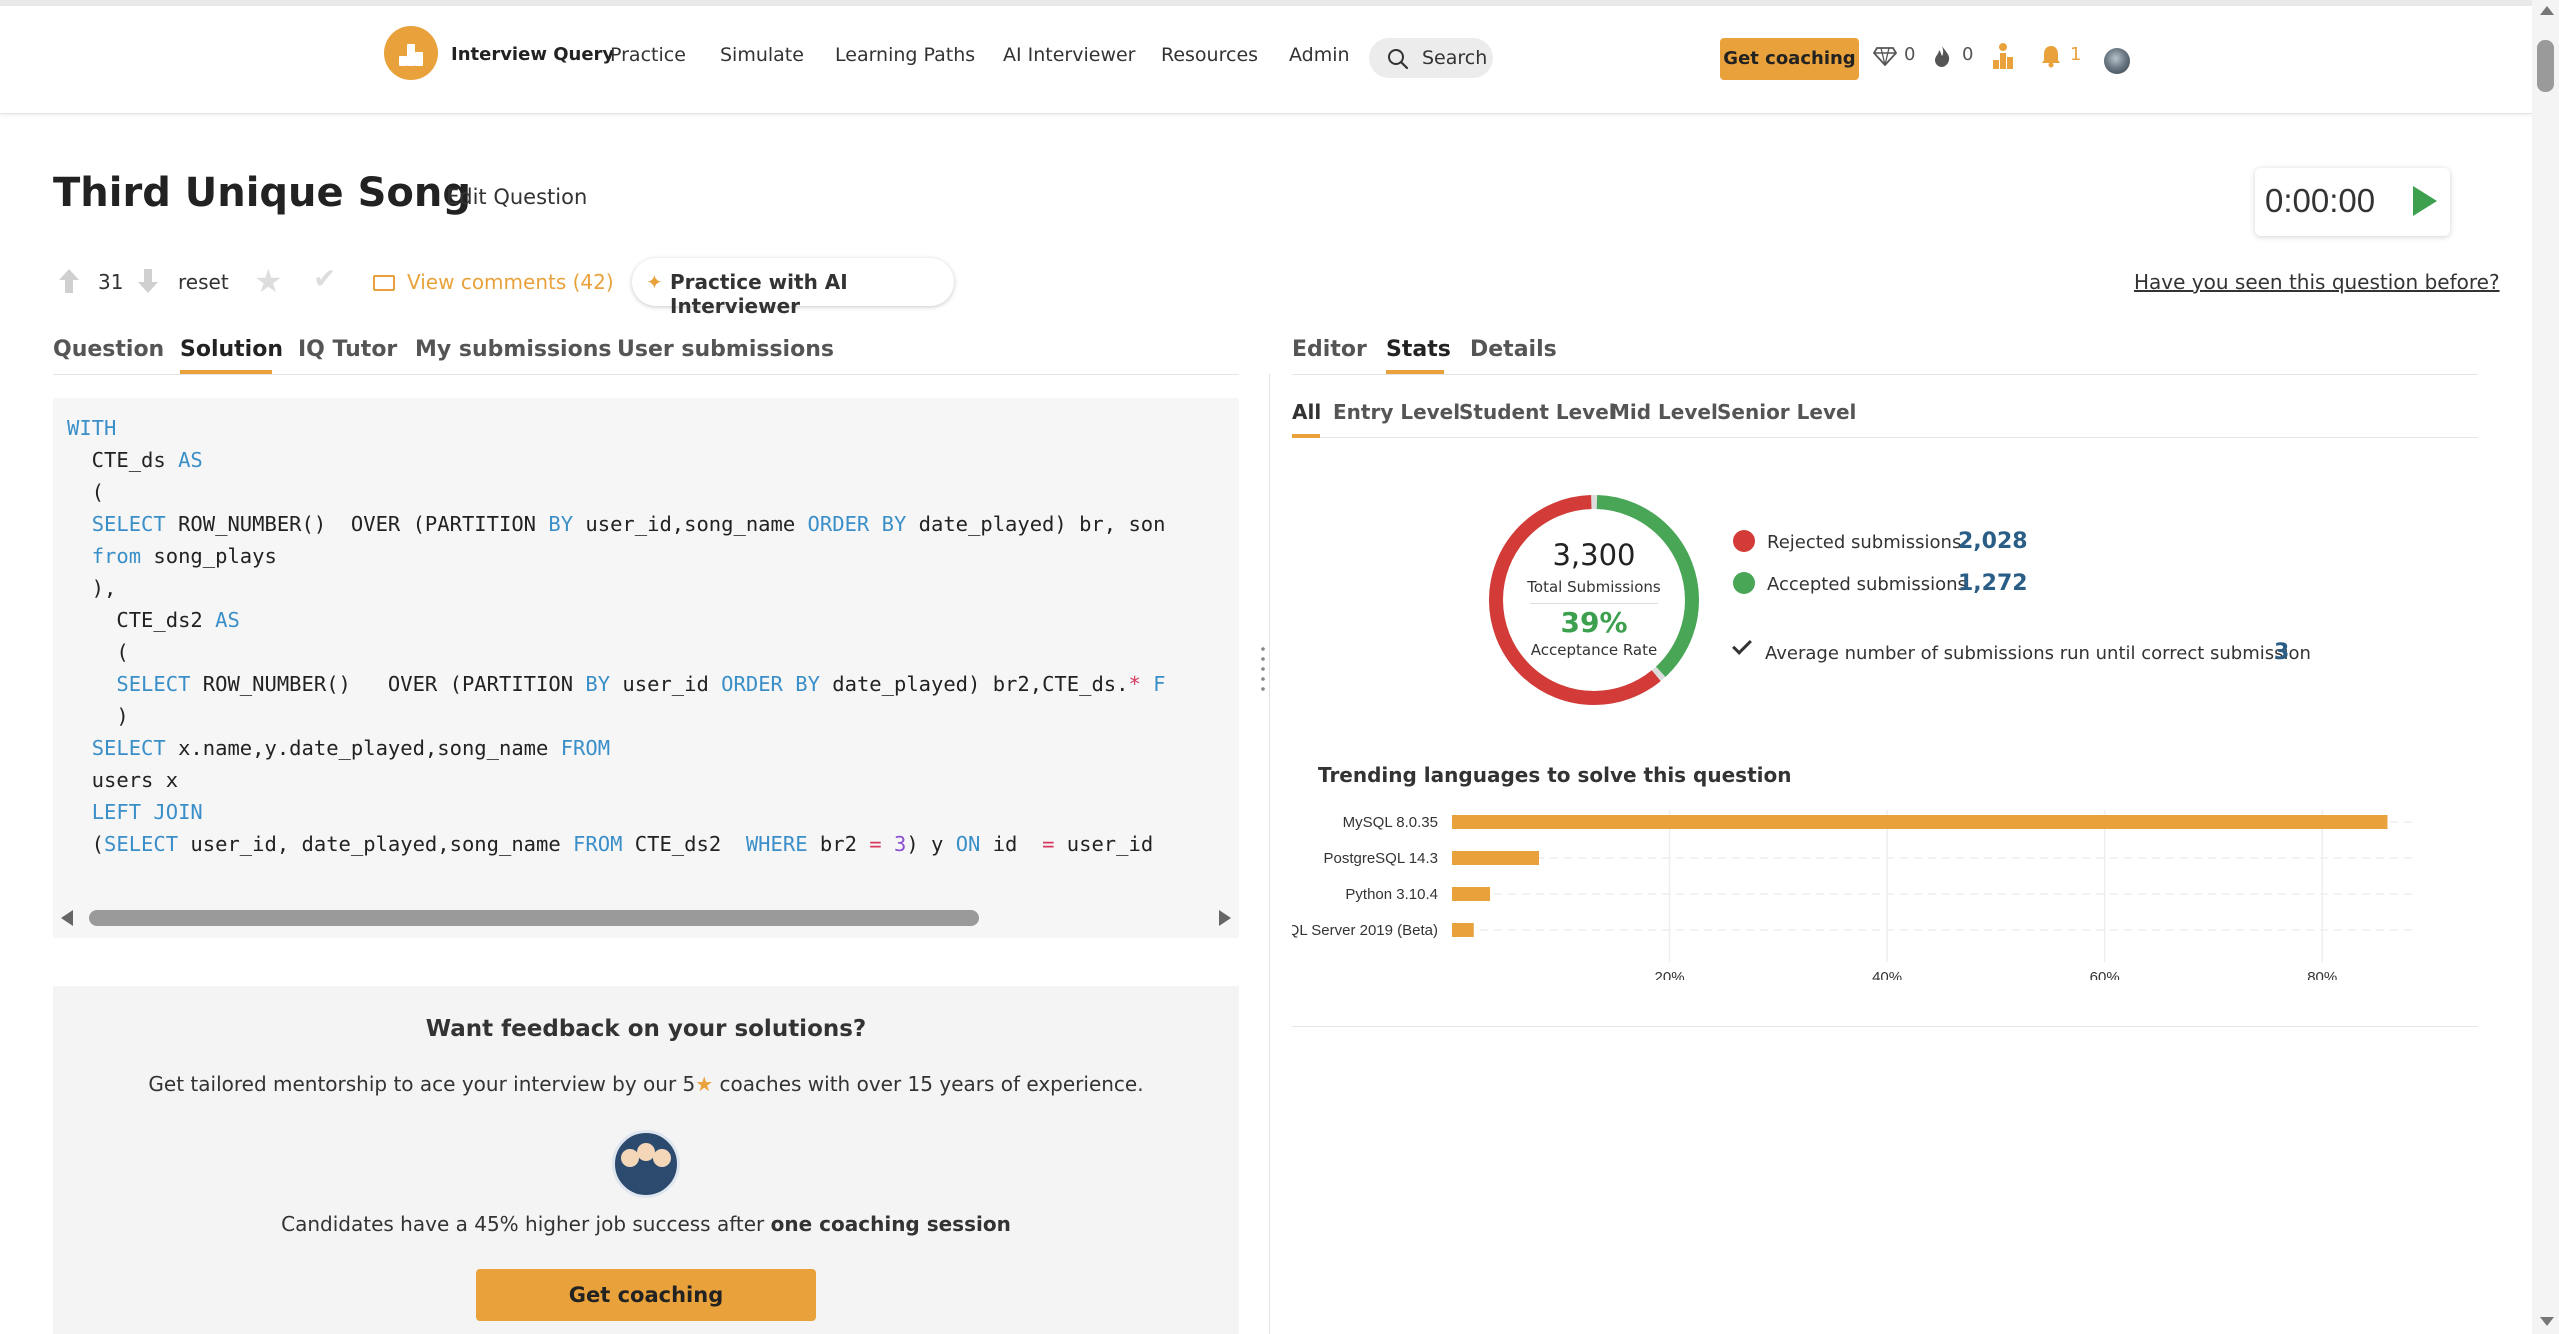 The height and width of the screenshot is (1334, 2559). What do you see at coordinates (2076, 54) in the screenshot?
I see `notification-count: 1` at bounding box center [2076, 54].